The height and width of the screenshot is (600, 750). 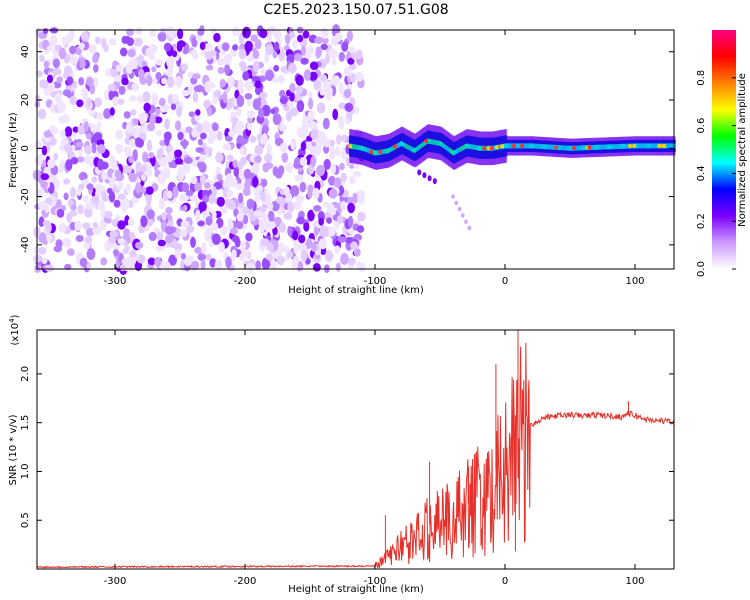 I want to click on x-tick-label: -300, so click(x=115, y=581).